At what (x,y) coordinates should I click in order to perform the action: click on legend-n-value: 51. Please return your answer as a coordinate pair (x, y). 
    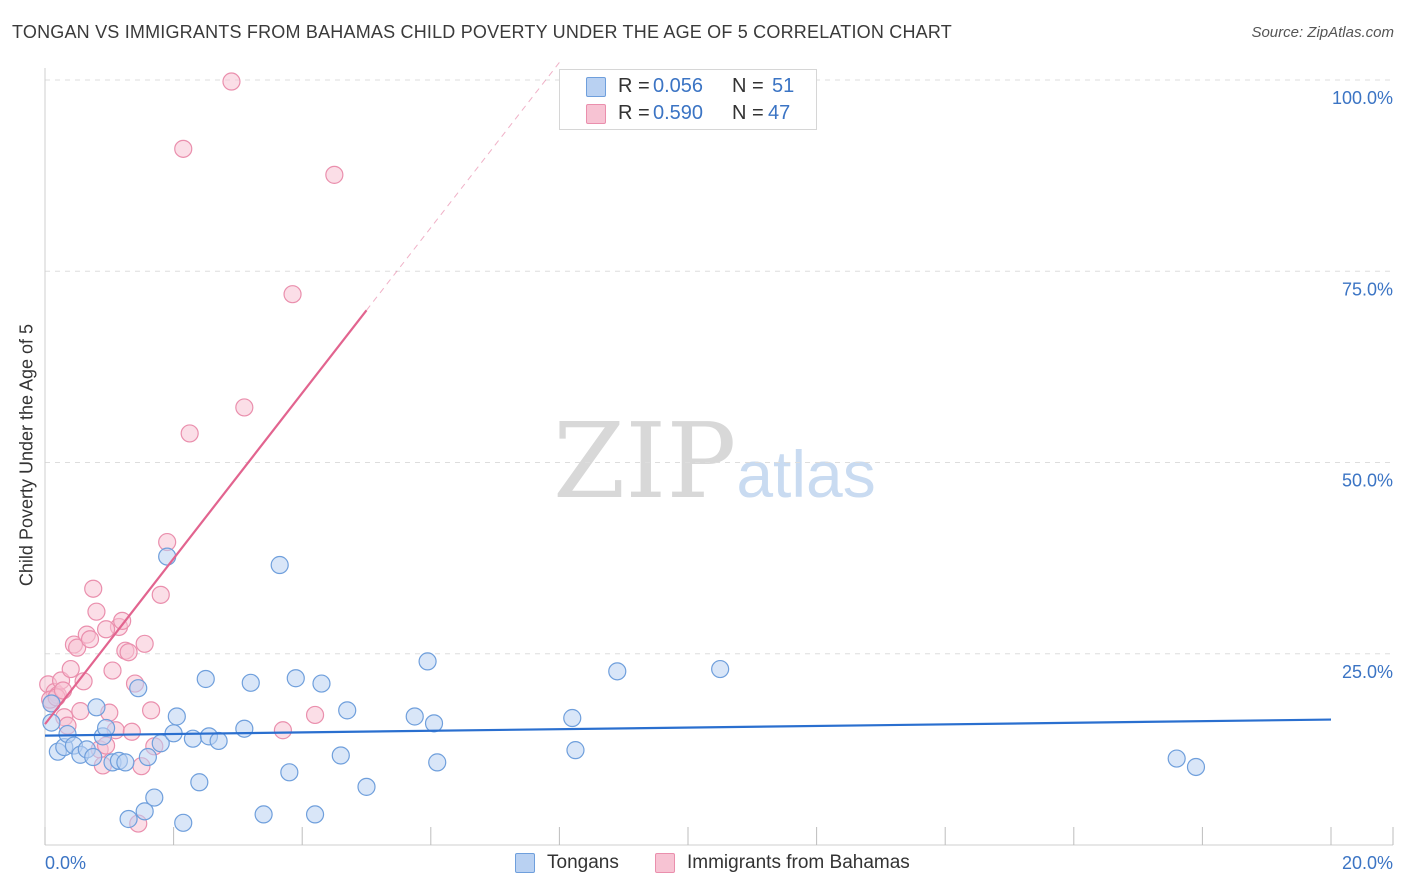
    Looking at the image, I should click on (783, 86).